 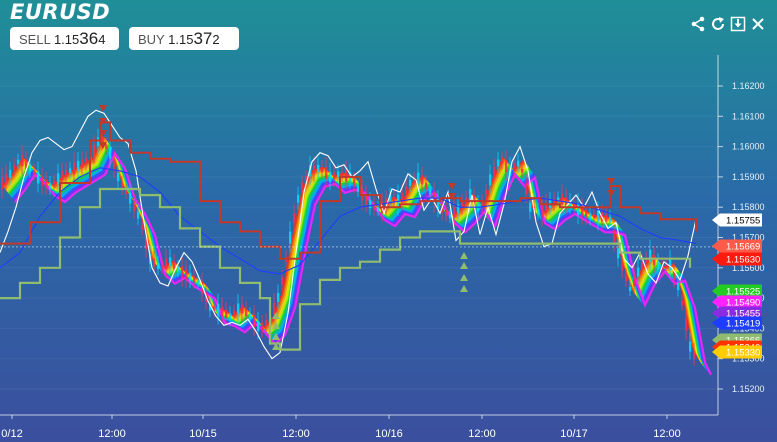 I want to click on sell-button: SELL 1.15364, so click(x=64, y=38).